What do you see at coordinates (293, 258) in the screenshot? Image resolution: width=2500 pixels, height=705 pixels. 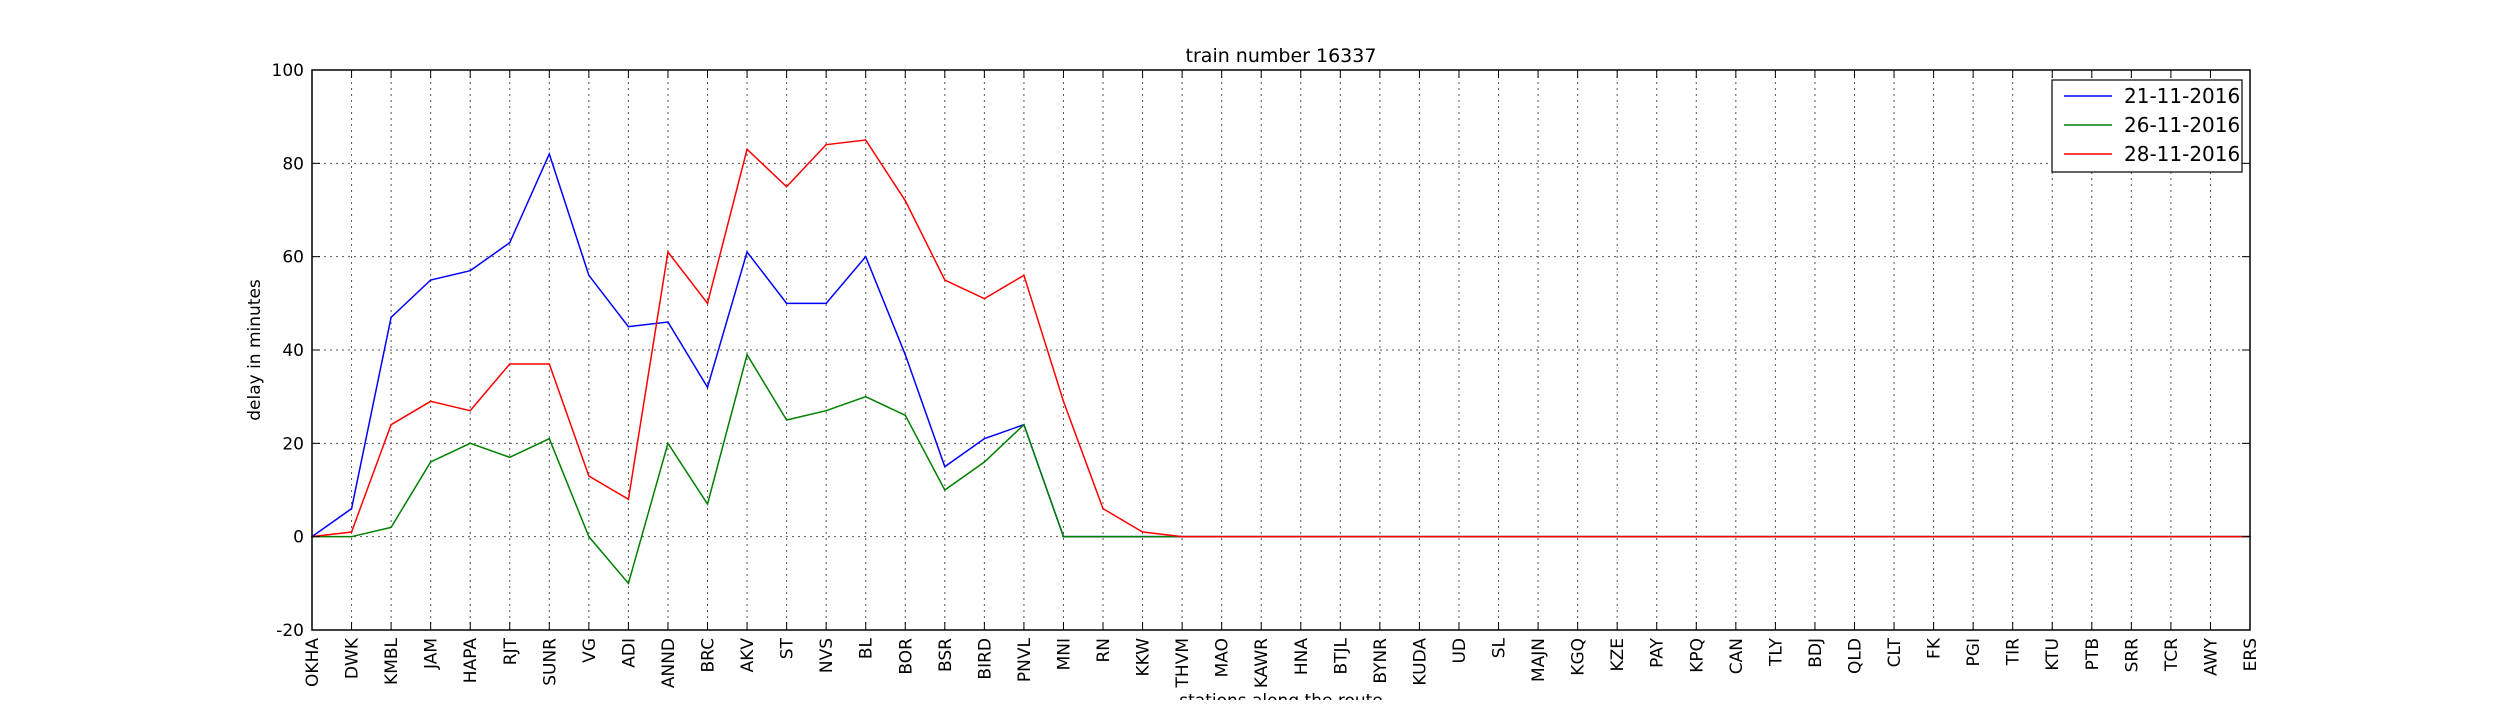 I see `y-tick-label: 60` at bounding box center [293, 258].